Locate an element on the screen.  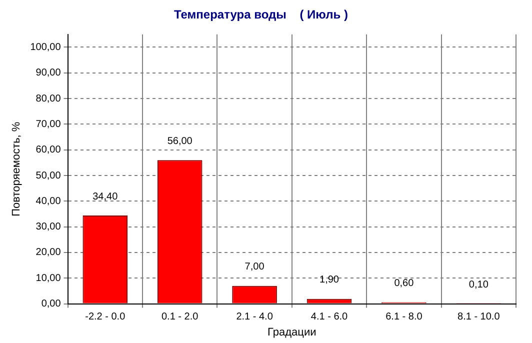
data-label: 1,90 is located at coordinates (330, 280).